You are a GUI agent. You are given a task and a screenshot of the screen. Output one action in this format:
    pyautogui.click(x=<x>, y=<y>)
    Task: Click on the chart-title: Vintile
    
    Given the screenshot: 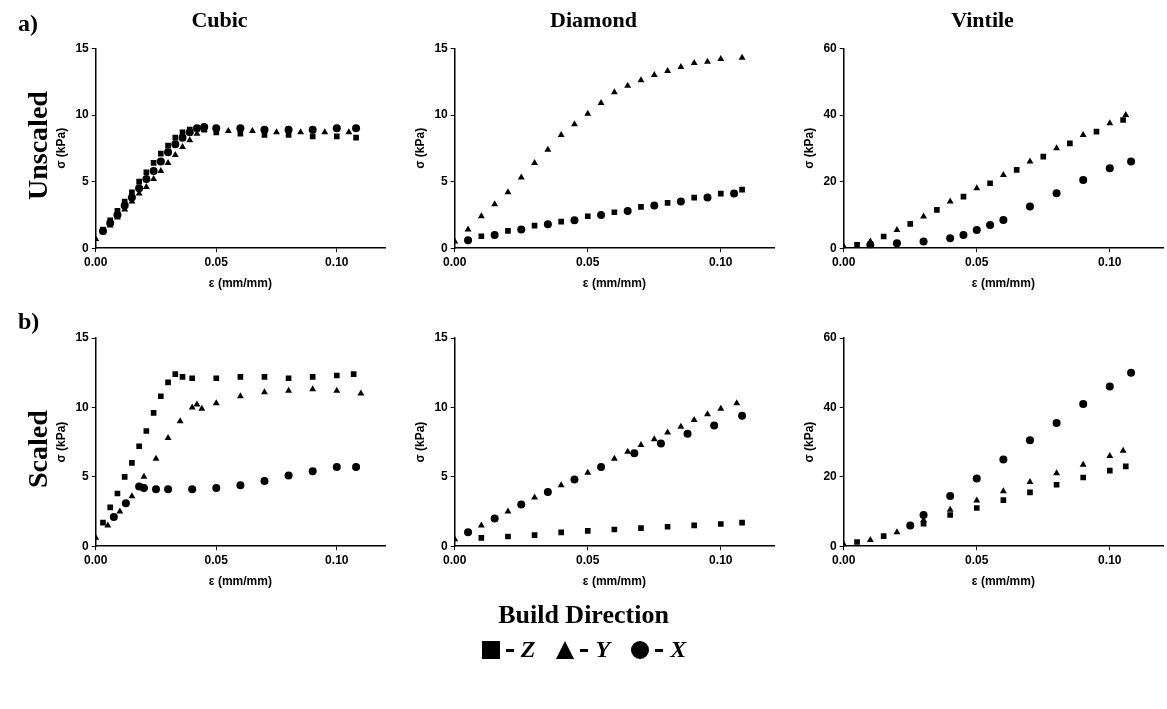 What is the action you would take?
    pyautogui.click(x=983, y=19)
    